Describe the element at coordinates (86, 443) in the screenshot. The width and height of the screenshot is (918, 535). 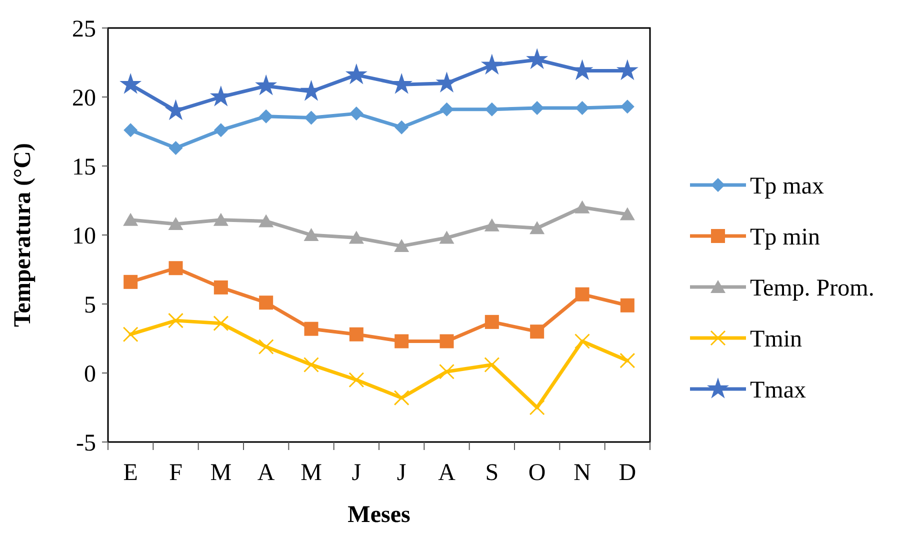
I see `y-tick-label: -5` at that location.